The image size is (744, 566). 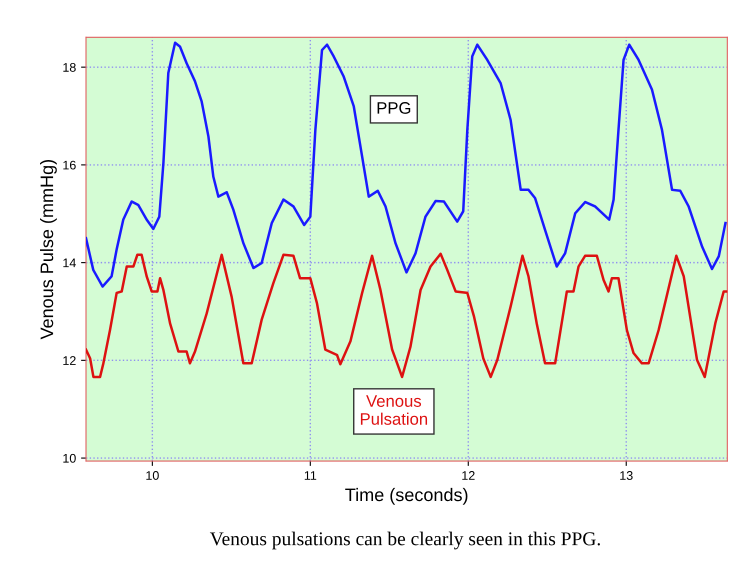 I want to click on x-tick-label: 11, so click(x=310, y=475).